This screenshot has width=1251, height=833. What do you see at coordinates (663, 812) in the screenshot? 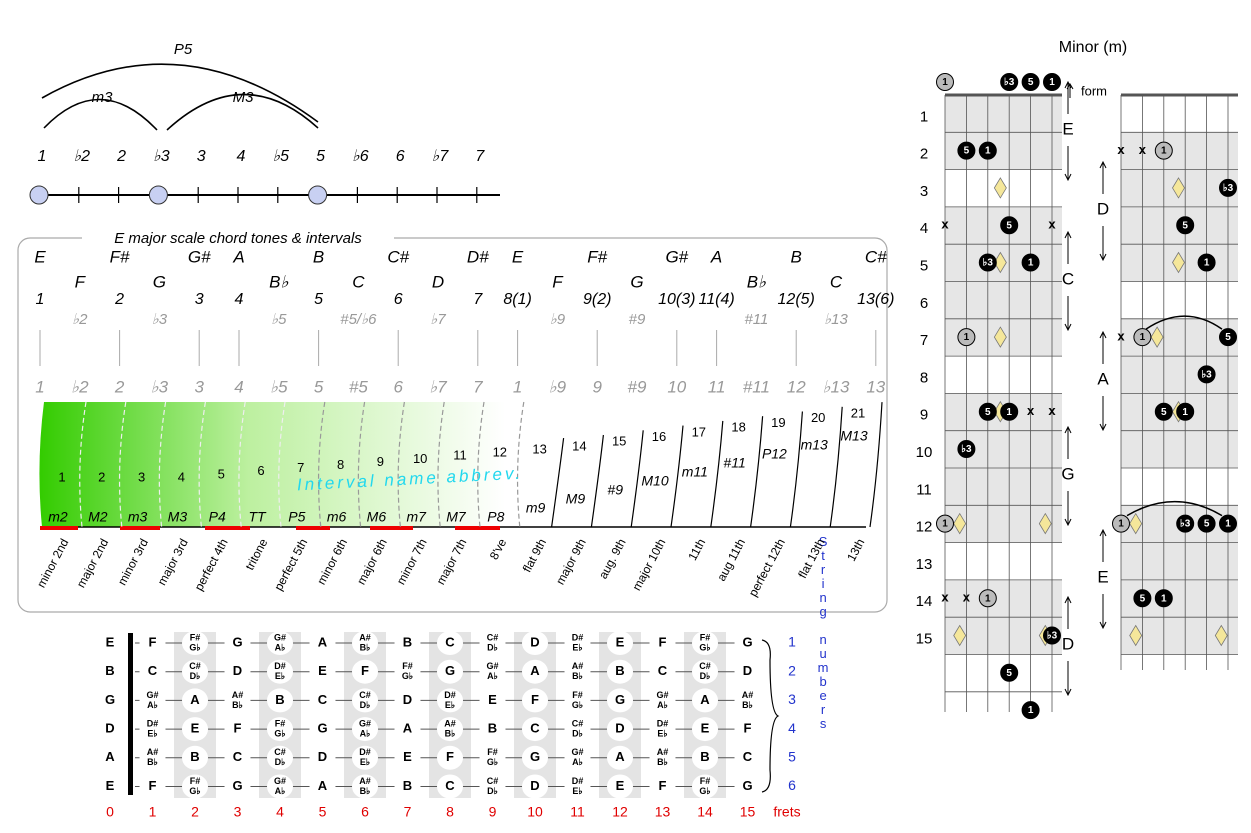
I see `fret-number: 13` at bounding box center [663, 812].